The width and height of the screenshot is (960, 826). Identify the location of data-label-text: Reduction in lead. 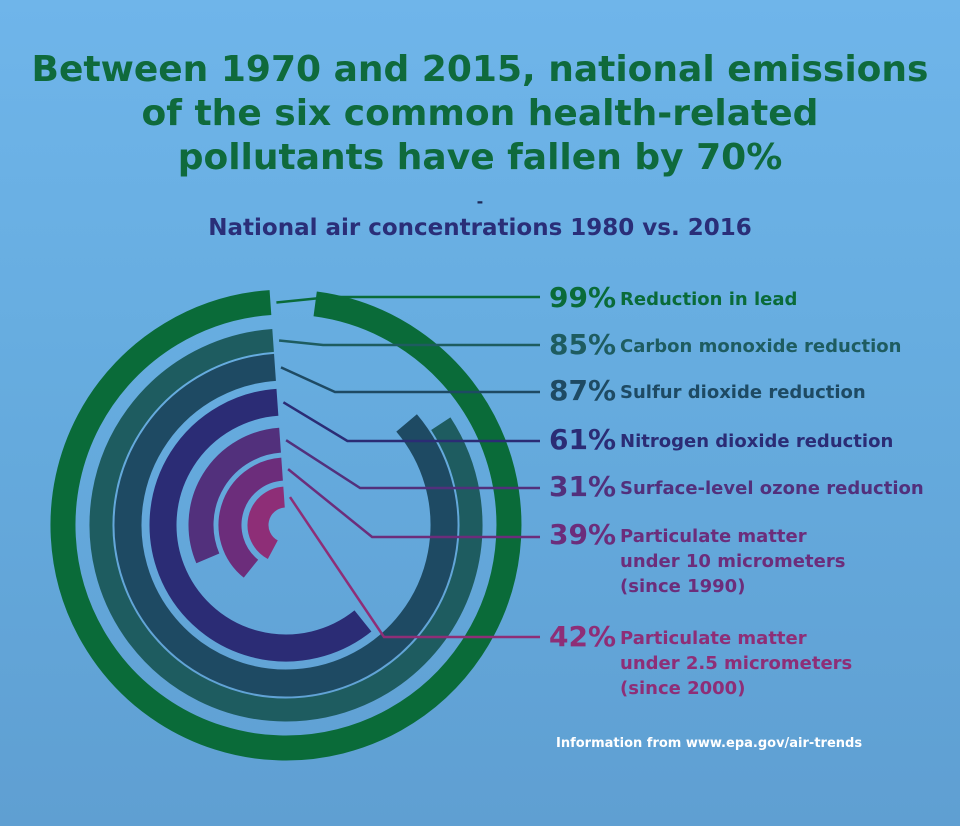
(709, 299).